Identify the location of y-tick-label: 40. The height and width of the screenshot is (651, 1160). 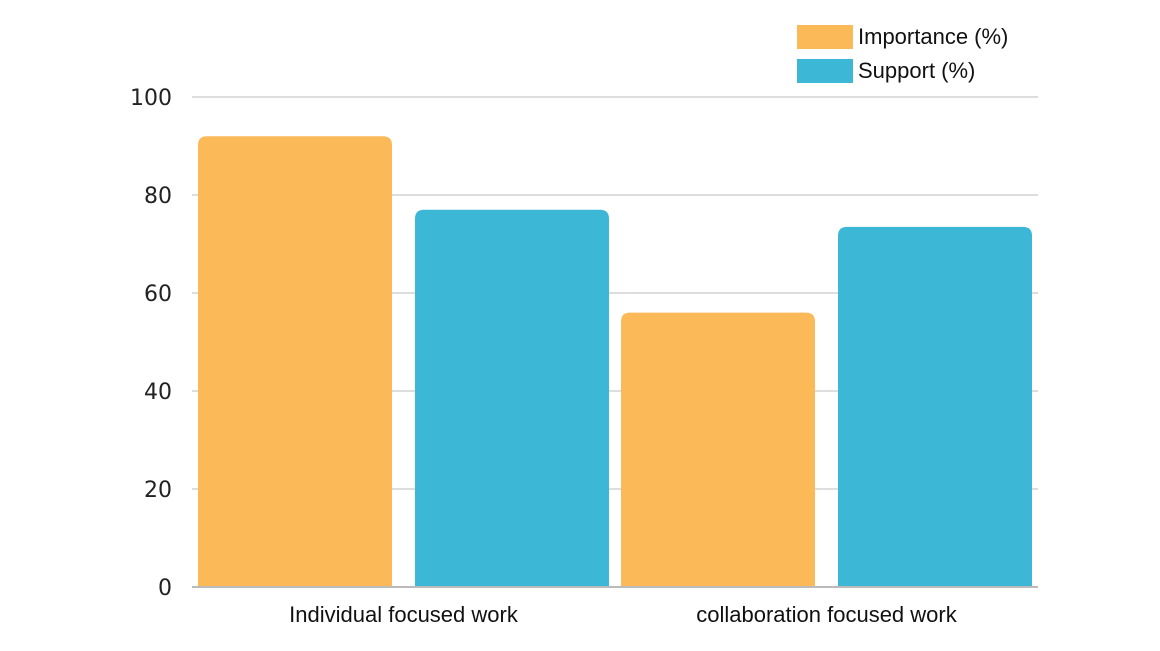
(158, 392).